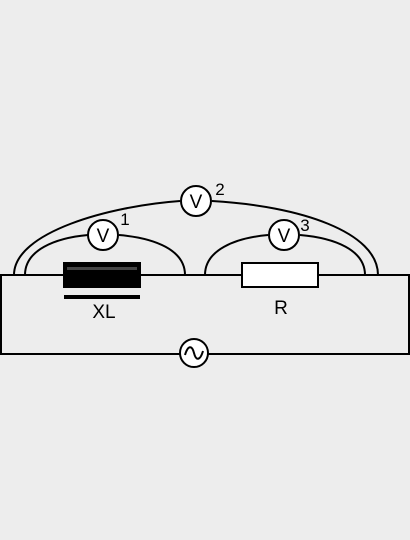  I want to click on inductor-underline, so click(102, 297).